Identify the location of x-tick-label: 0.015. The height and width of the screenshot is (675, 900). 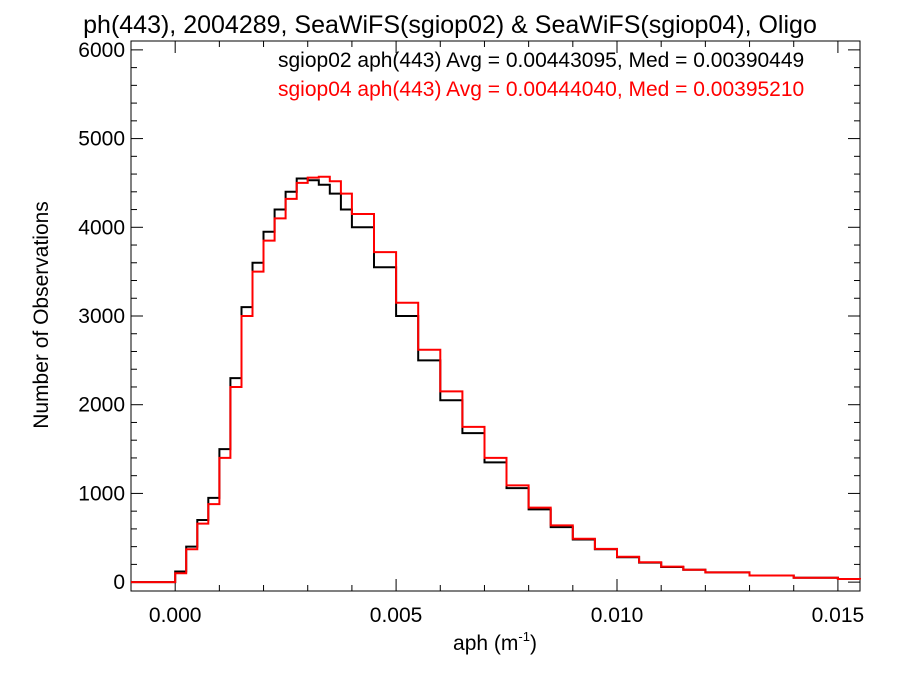
(838, 615).